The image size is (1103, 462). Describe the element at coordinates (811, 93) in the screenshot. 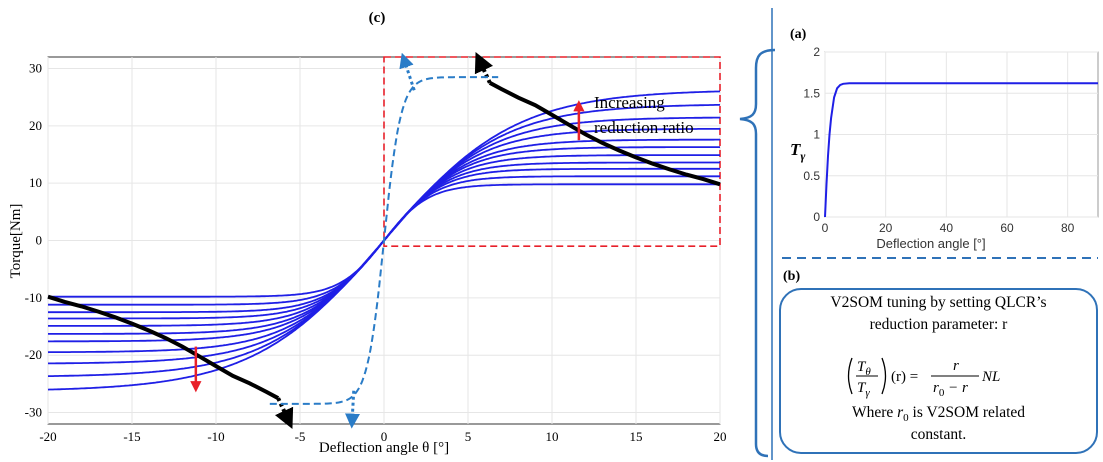

I see `chart-a-ytick-label: 1.5` at that location.